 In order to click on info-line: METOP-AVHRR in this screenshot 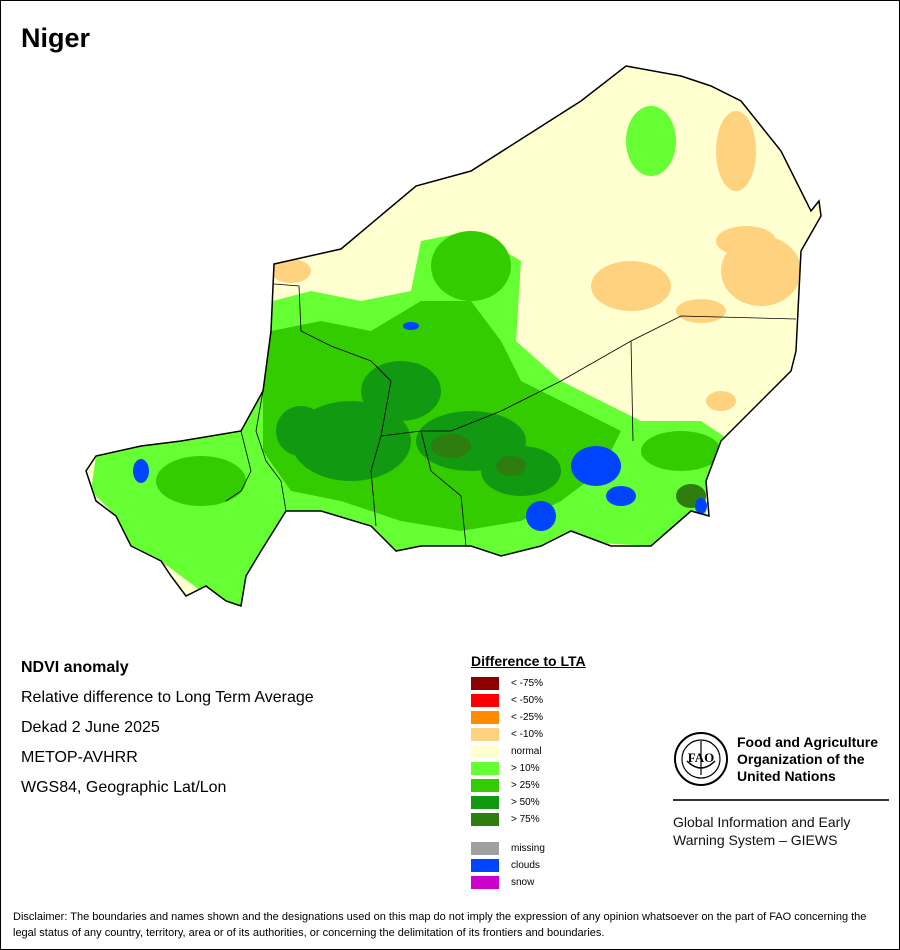, I will do `click(79, 757)`.